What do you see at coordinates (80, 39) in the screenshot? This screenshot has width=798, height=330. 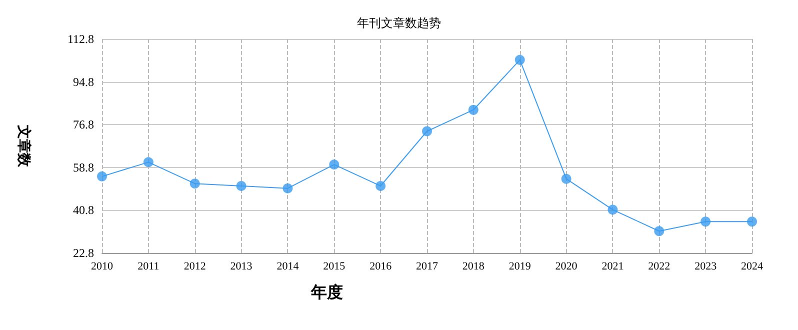 I see `y-tick-label: 112.8` at bounding box center [80, 39].